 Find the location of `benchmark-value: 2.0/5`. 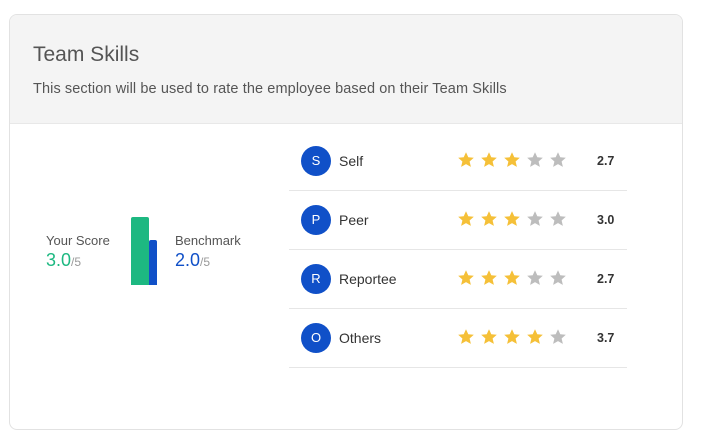

benchmark-value: 2.0/5 is located at coordinates (208, 260).